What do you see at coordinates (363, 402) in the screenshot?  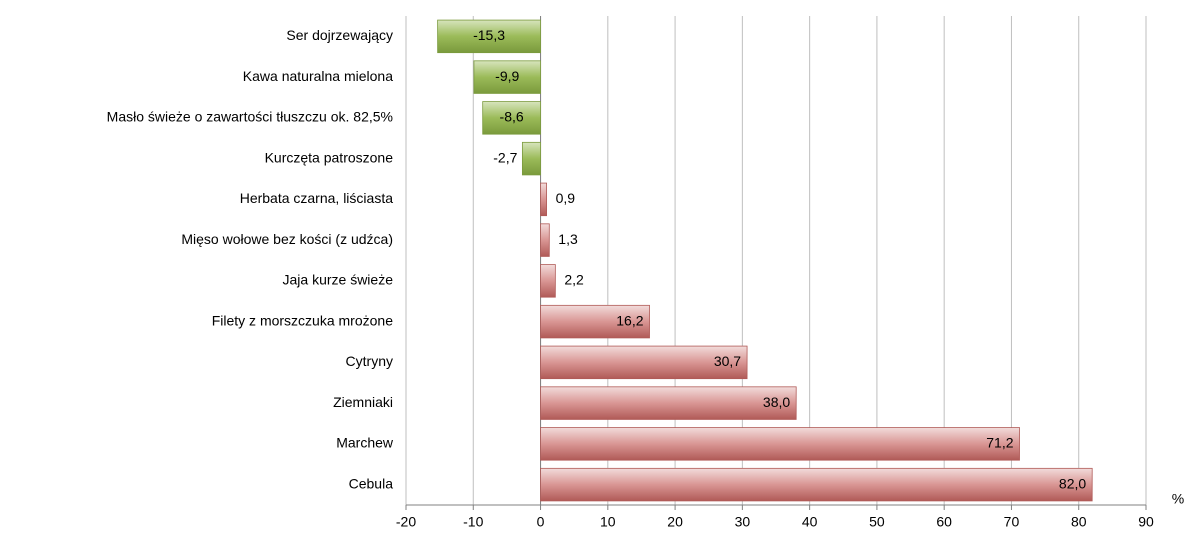 I see `y-tick-label: Ziemniaki` at bounding box center [363, 402].